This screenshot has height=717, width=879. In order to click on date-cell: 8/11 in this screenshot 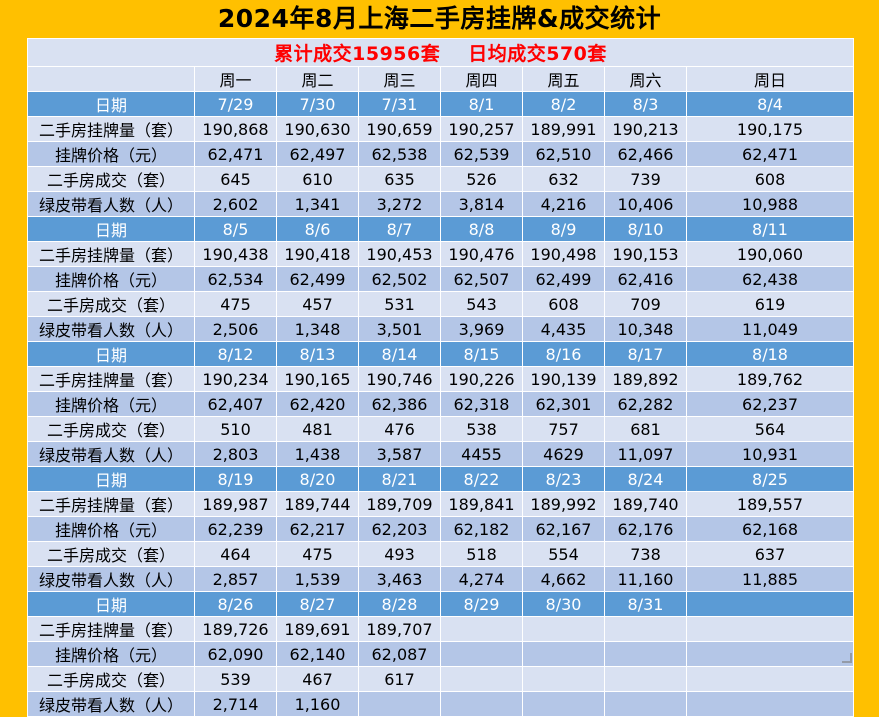, I will do `click(770, 229)`.